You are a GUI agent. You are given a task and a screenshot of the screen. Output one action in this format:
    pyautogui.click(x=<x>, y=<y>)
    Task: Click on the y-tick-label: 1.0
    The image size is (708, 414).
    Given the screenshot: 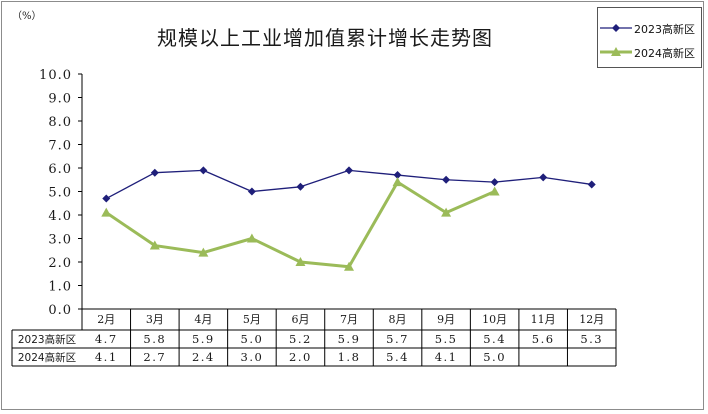 What is the action you would take?
    pyautogui.click(x=60, y=287)
    